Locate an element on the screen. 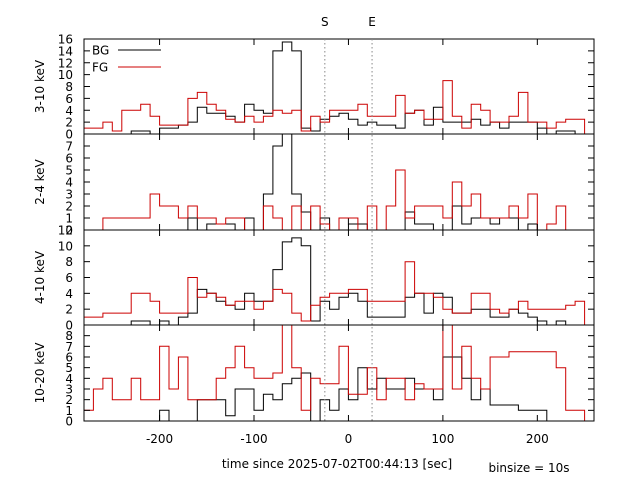 The image size is (640, 480). x-tick-label: -200 is located at coordinates (159, 439).